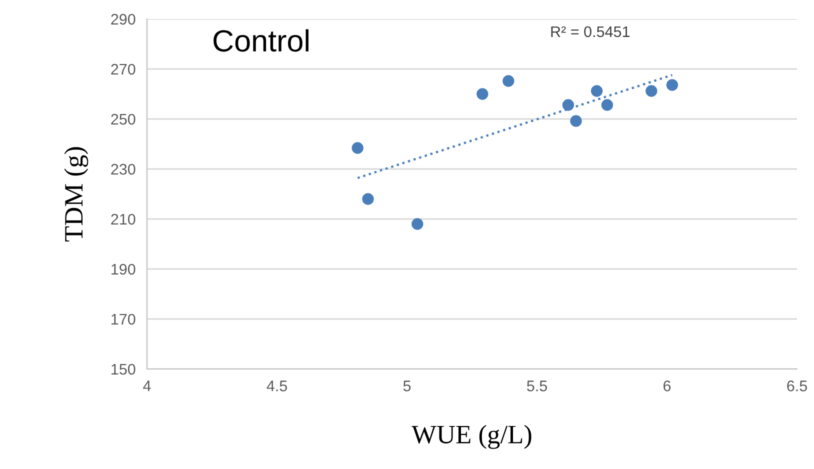  I want to click on annotation: R² = 0.5451, so click(590, 32).